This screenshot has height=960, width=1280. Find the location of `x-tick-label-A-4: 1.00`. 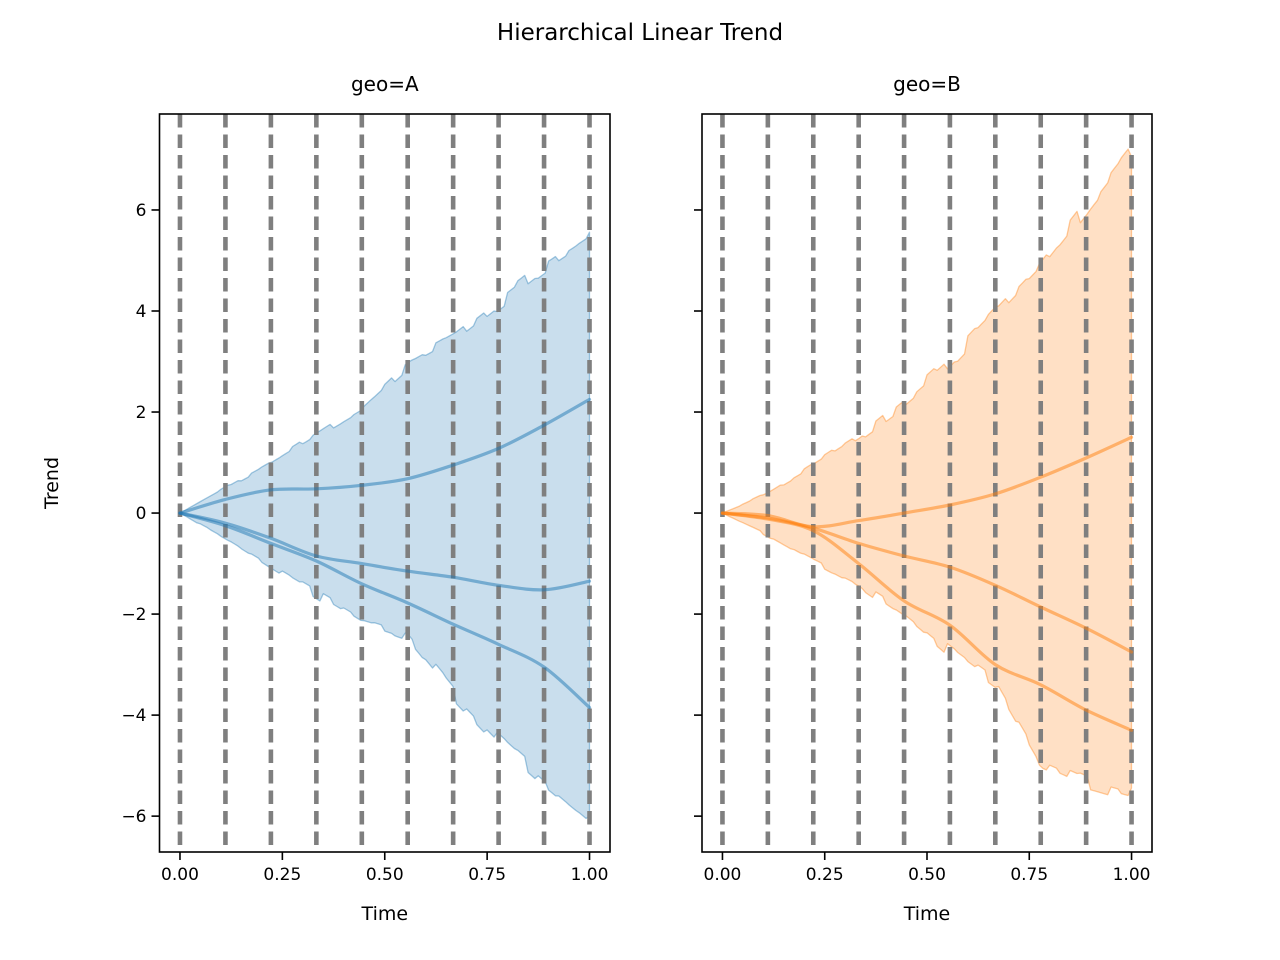

x-tick-label-A-4: 1.00 is located at coordinates (590, 875).